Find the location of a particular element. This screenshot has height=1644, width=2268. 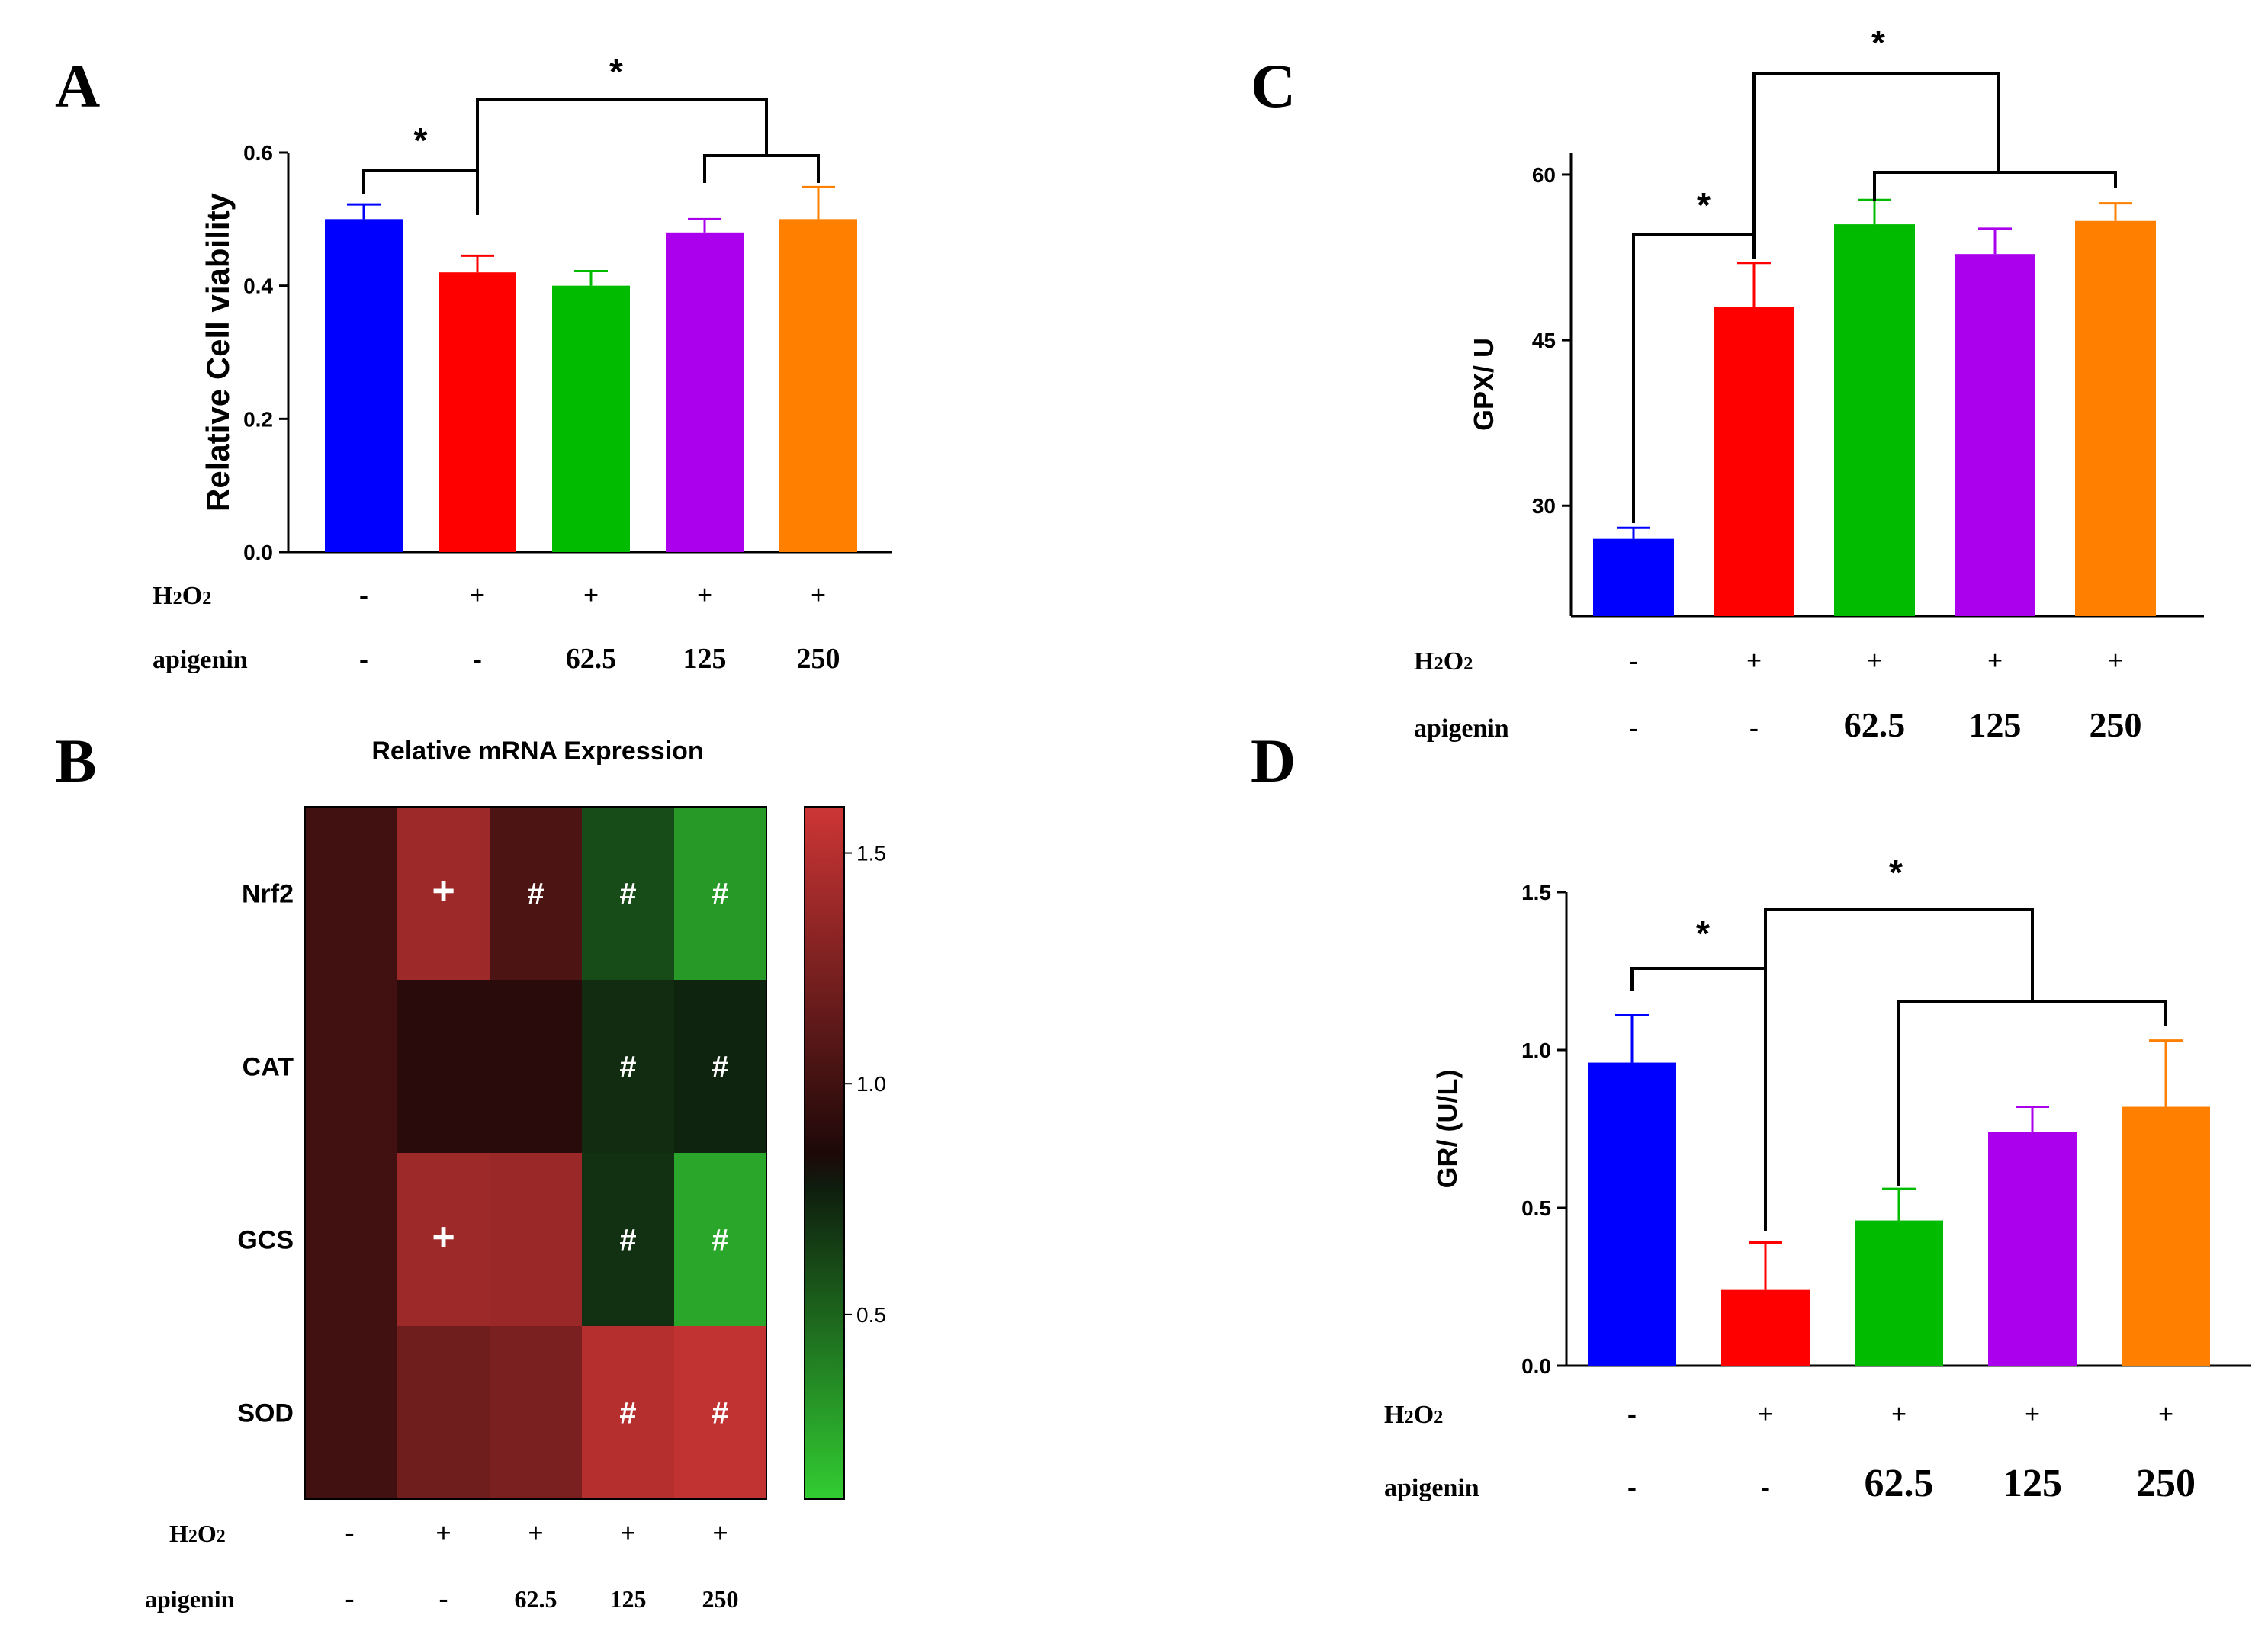

y-tick-label: 30 is located at coordinates (1544, 506).